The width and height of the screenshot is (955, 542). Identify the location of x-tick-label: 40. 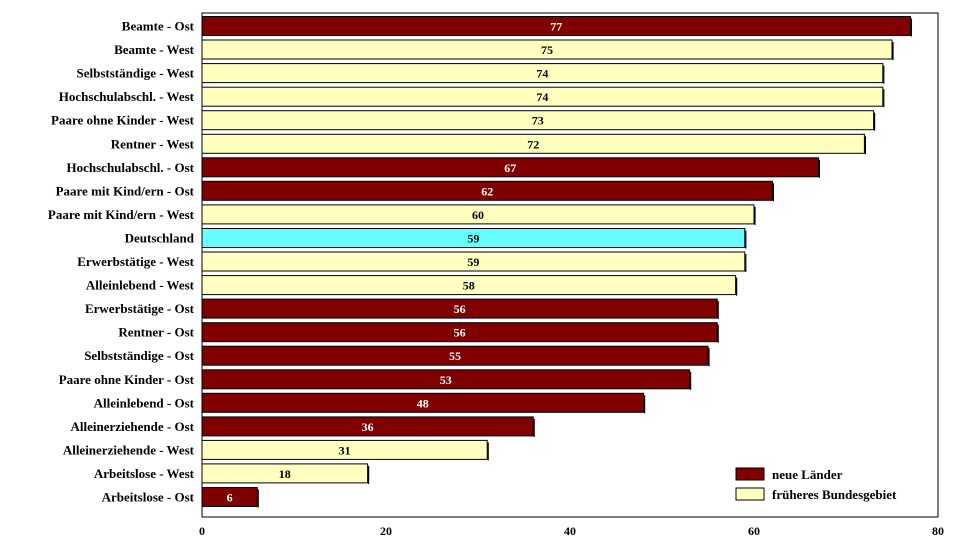
(570, 531).